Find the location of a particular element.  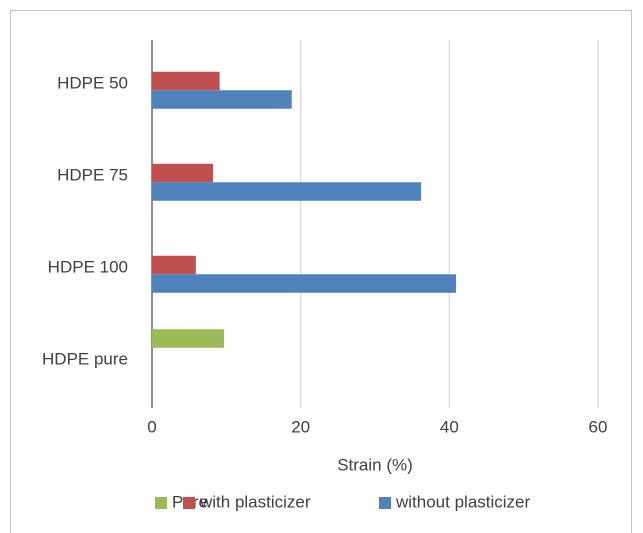

x-tick-label: 20 is located at coordinates (300, 426).